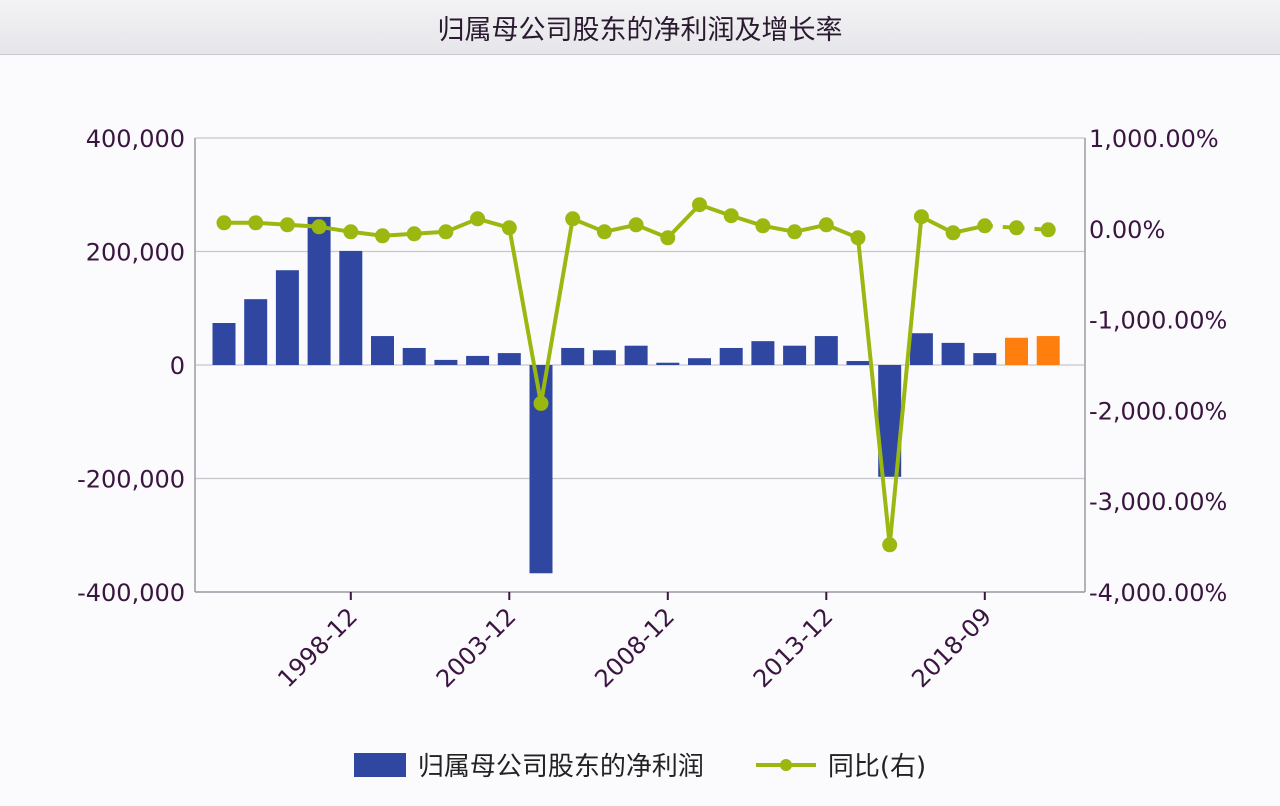 This screenshot has width=1280, height=806. Describe the element at coordinates (476, 647) in the screenshot. I see `x-axis-tick-label: 2003-12` at that location.